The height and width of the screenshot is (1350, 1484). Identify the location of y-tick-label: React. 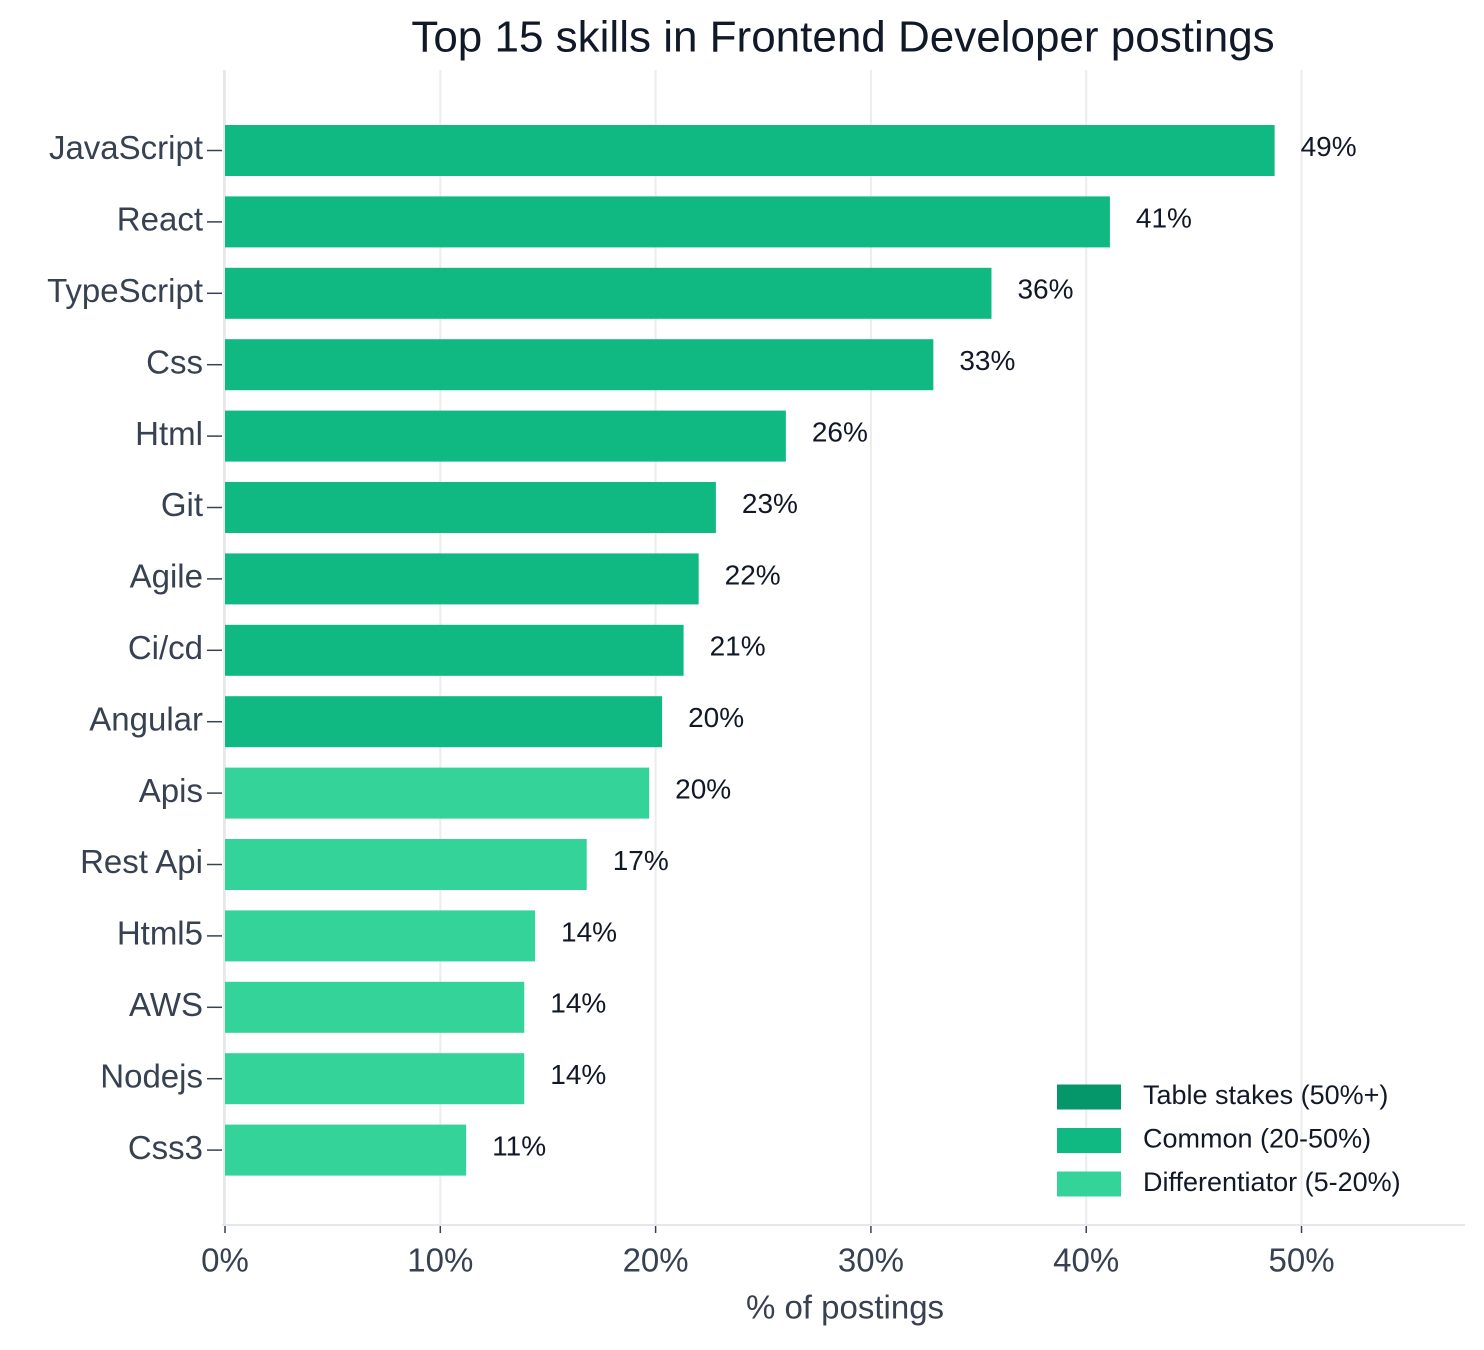
(160, 219).